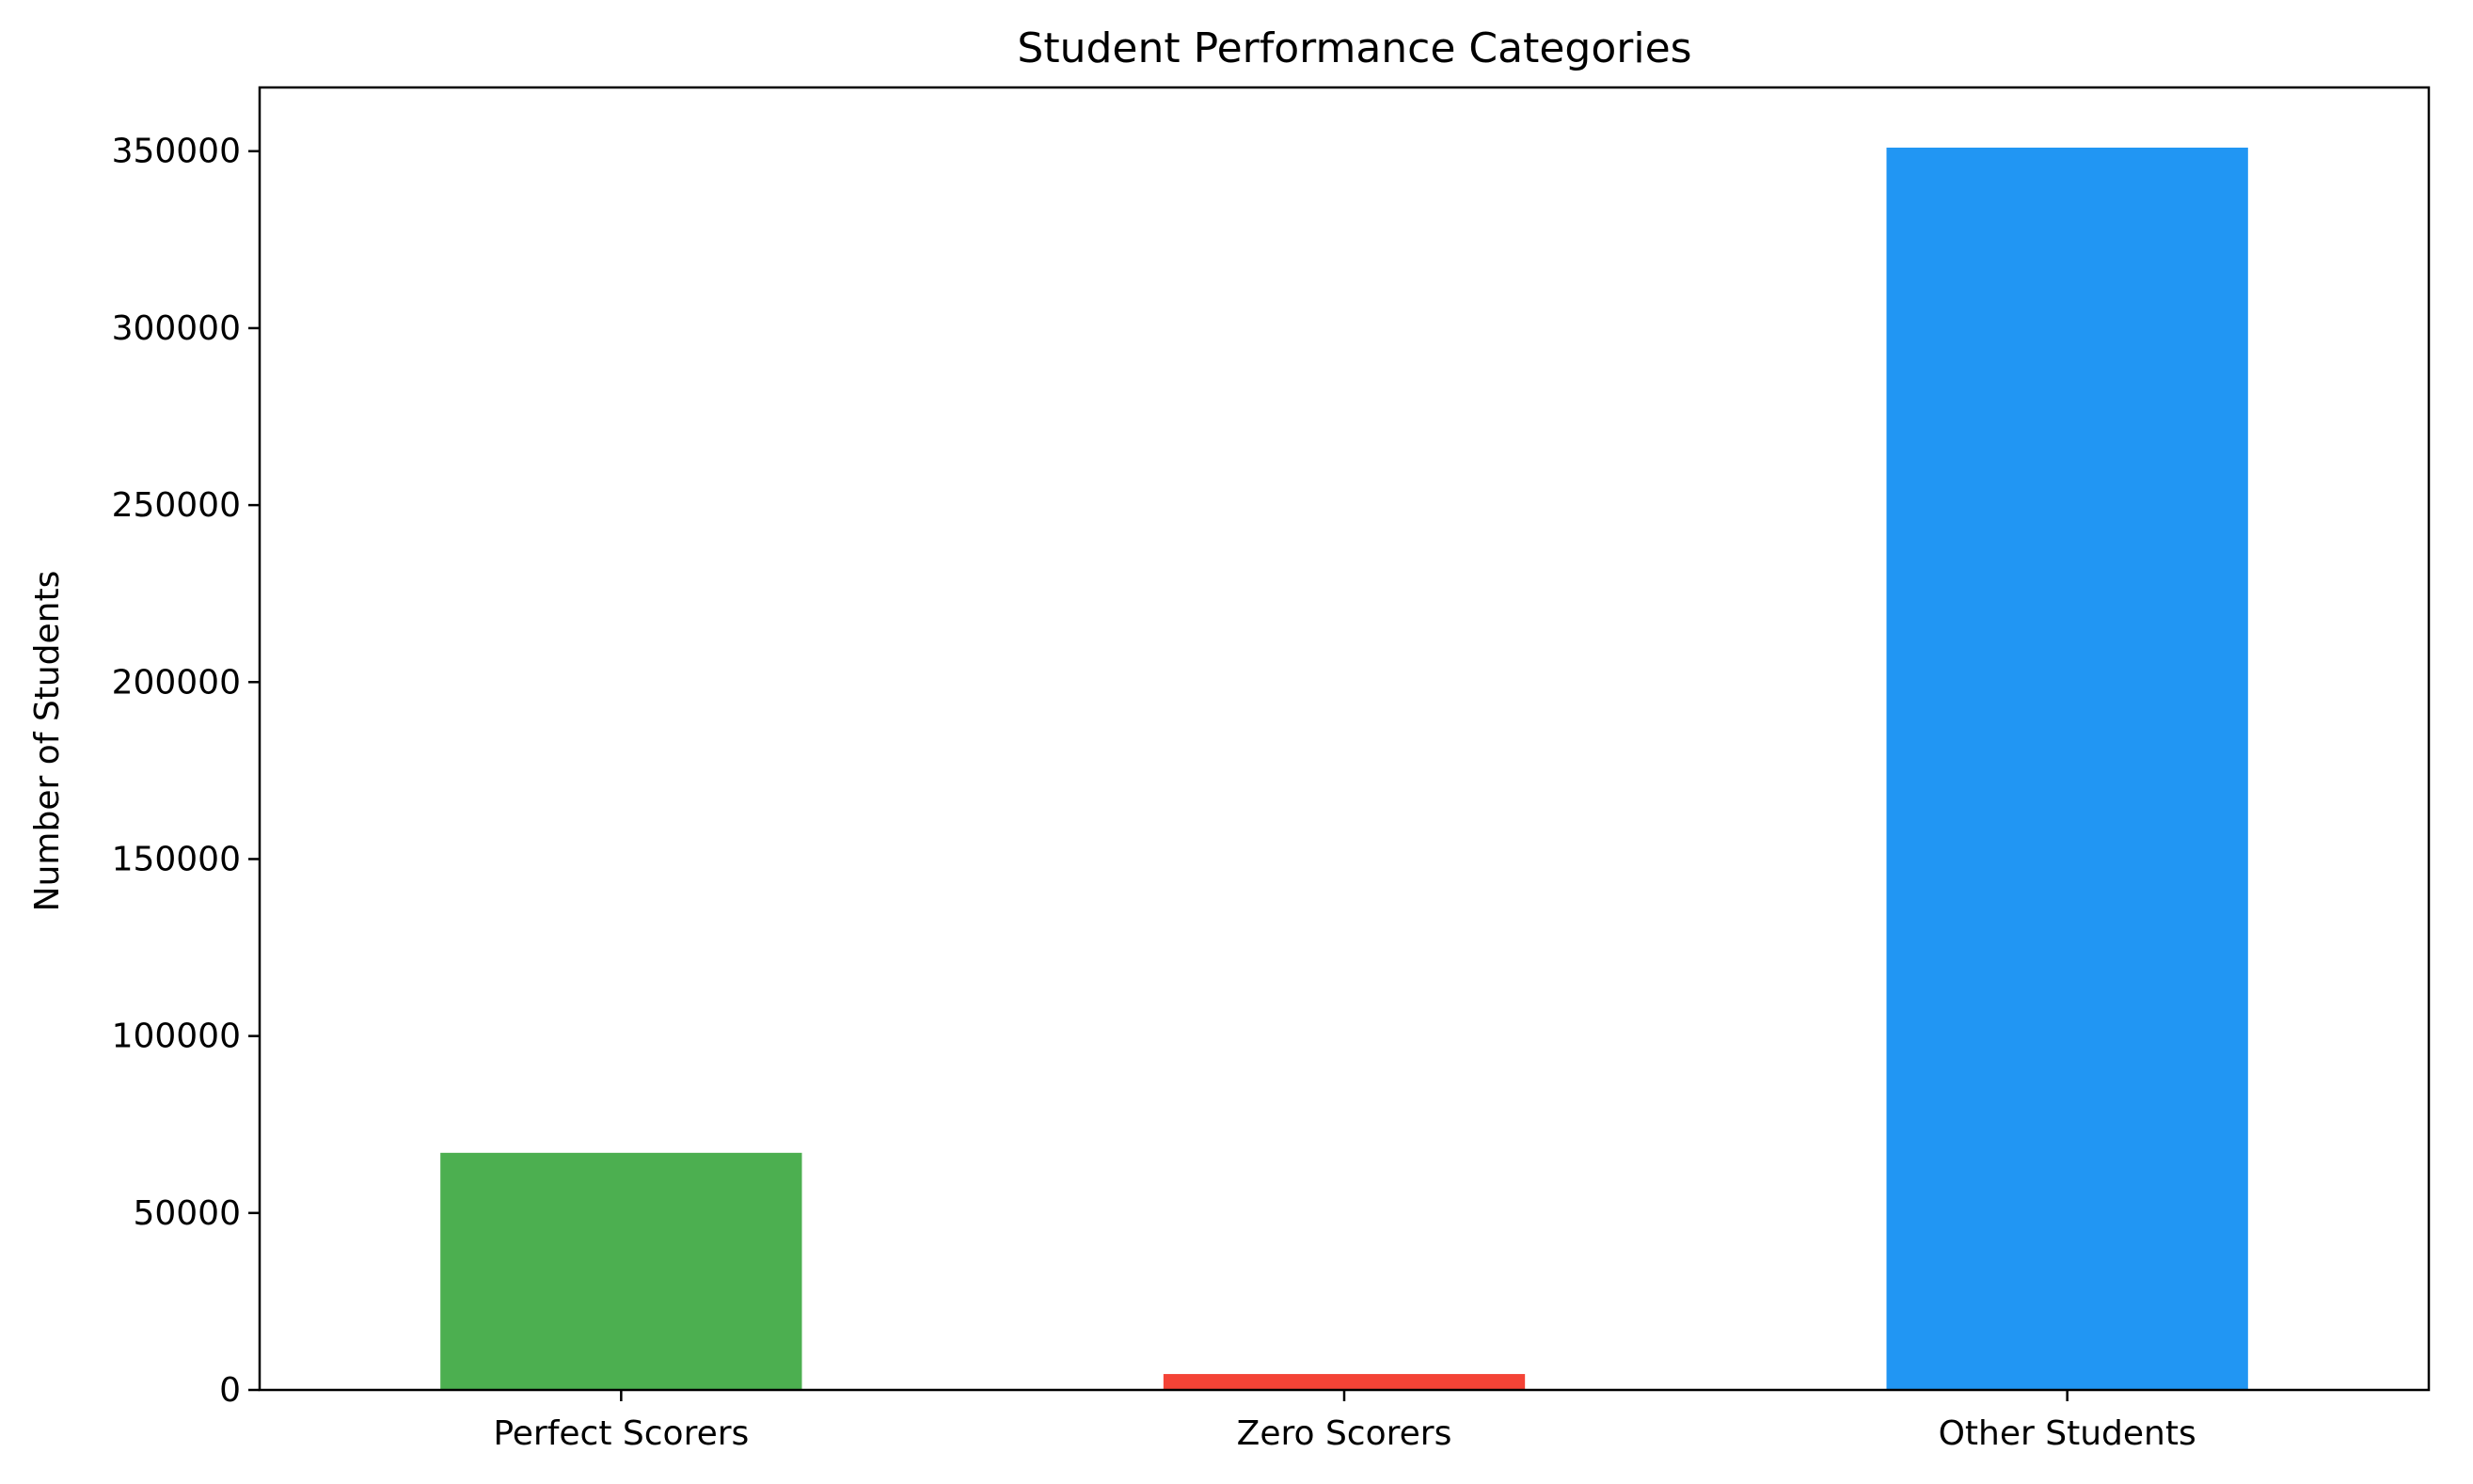 Image resolution: width=2473 pixels, height=1484 pixels. I want to click on y-tick-label: 0, so click(230, 1390).